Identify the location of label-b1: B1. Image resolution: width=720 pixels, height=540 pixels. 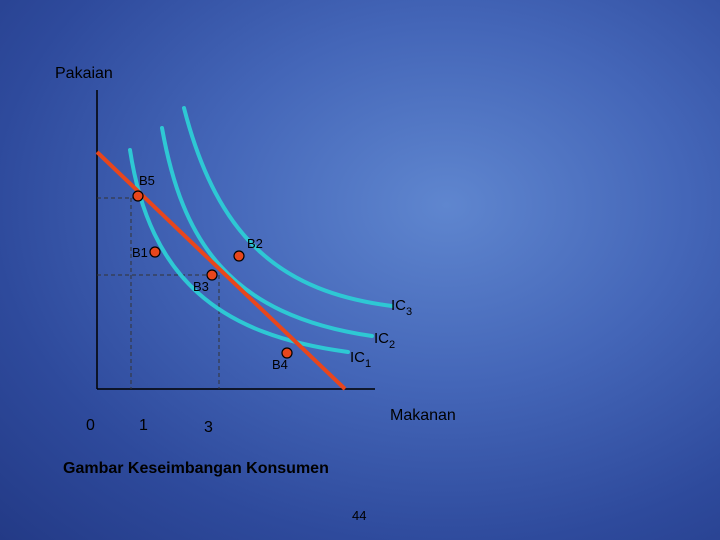
(140, 252).